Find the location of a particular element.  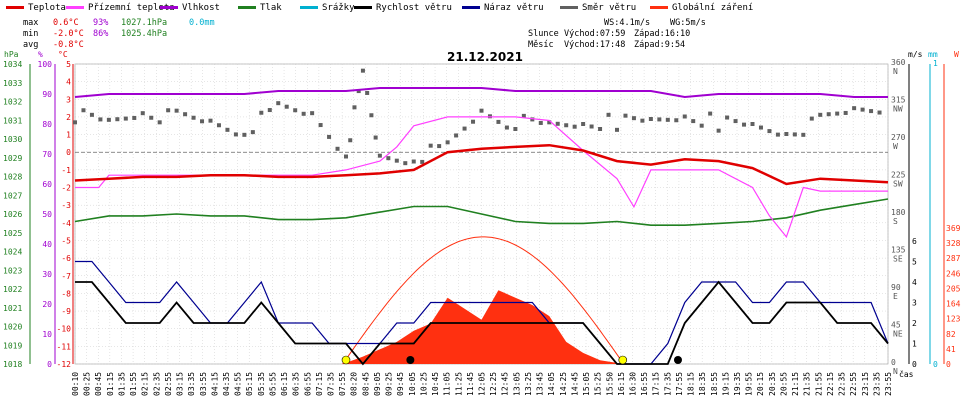

radiation-tick: 328 is located at coordinates (953, 243).